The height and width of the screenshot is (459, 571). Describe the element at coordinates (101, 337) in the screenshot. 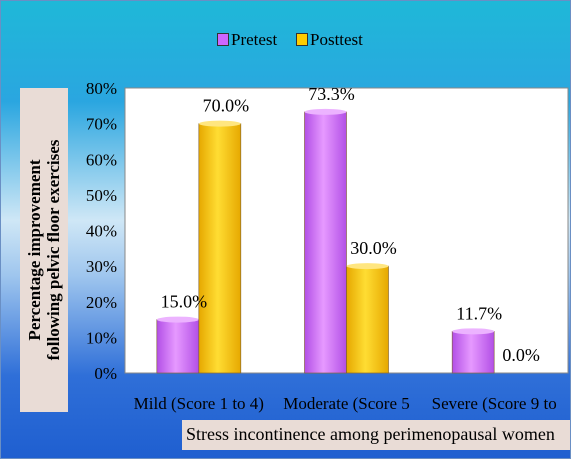

I see `y-tick-label: 10%` at that location.